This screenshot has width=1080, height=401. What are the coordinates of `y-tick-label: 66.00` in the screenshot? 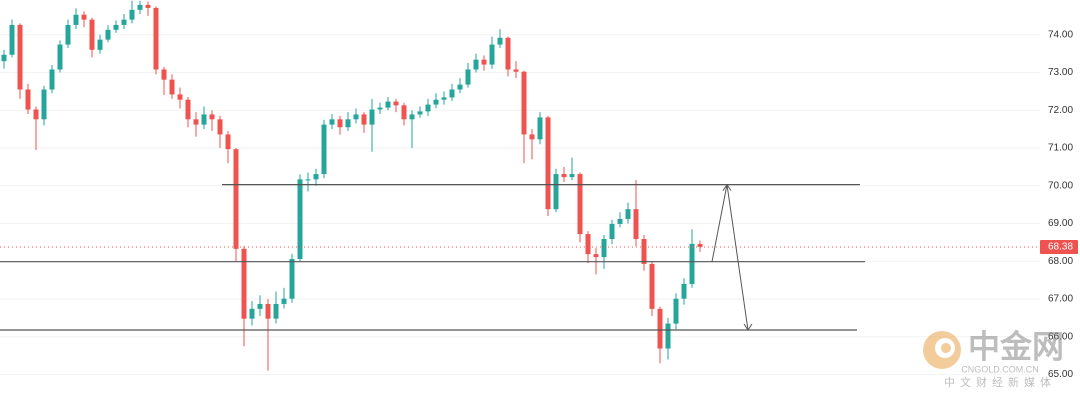 It's located at (1060, 336).